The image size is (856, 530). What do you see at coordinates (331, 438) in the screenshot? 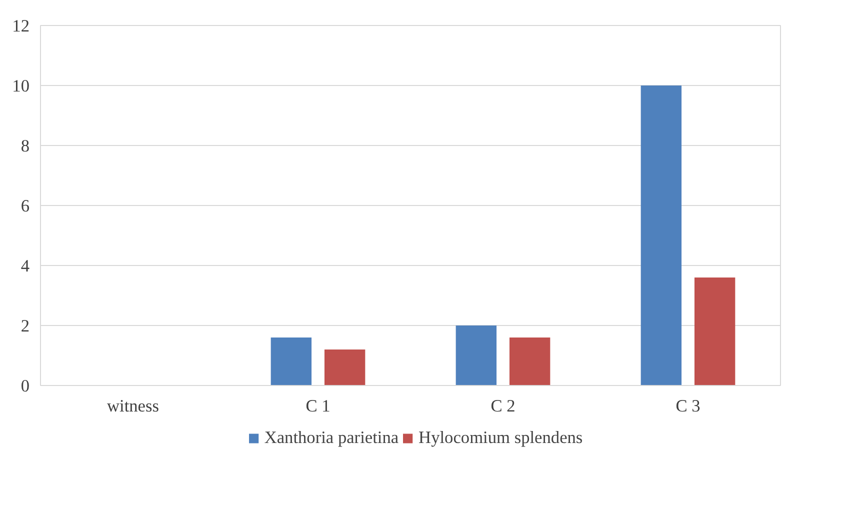
I see `legend-label: Xanthoria parietina` at bounding box center [331, 438].